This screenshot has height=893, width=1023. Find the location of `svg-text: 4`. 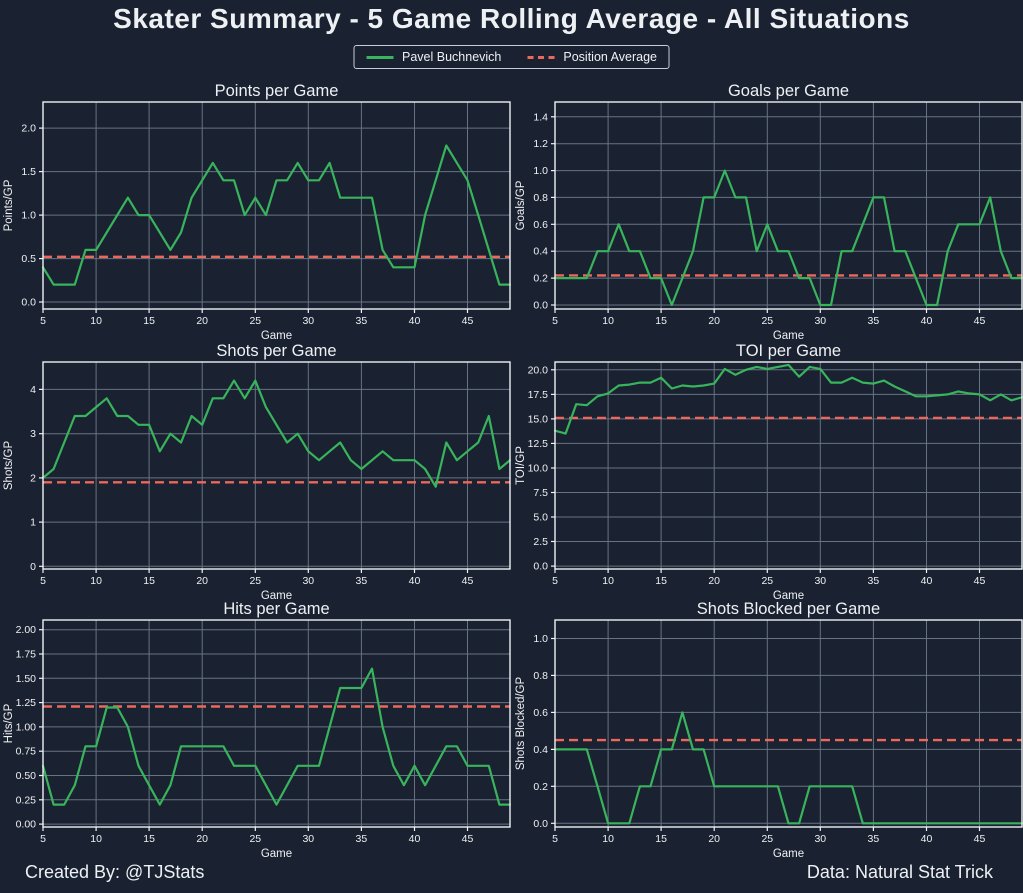

svg-text: 4 is located at coordinates (33, 390).